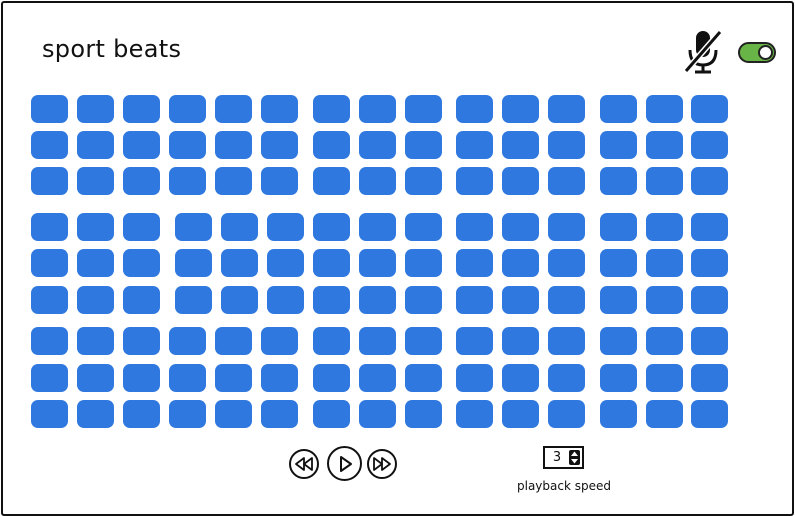 The image size is (795, 516). I want to click on mic-toggle-switch, so click(757, 52).